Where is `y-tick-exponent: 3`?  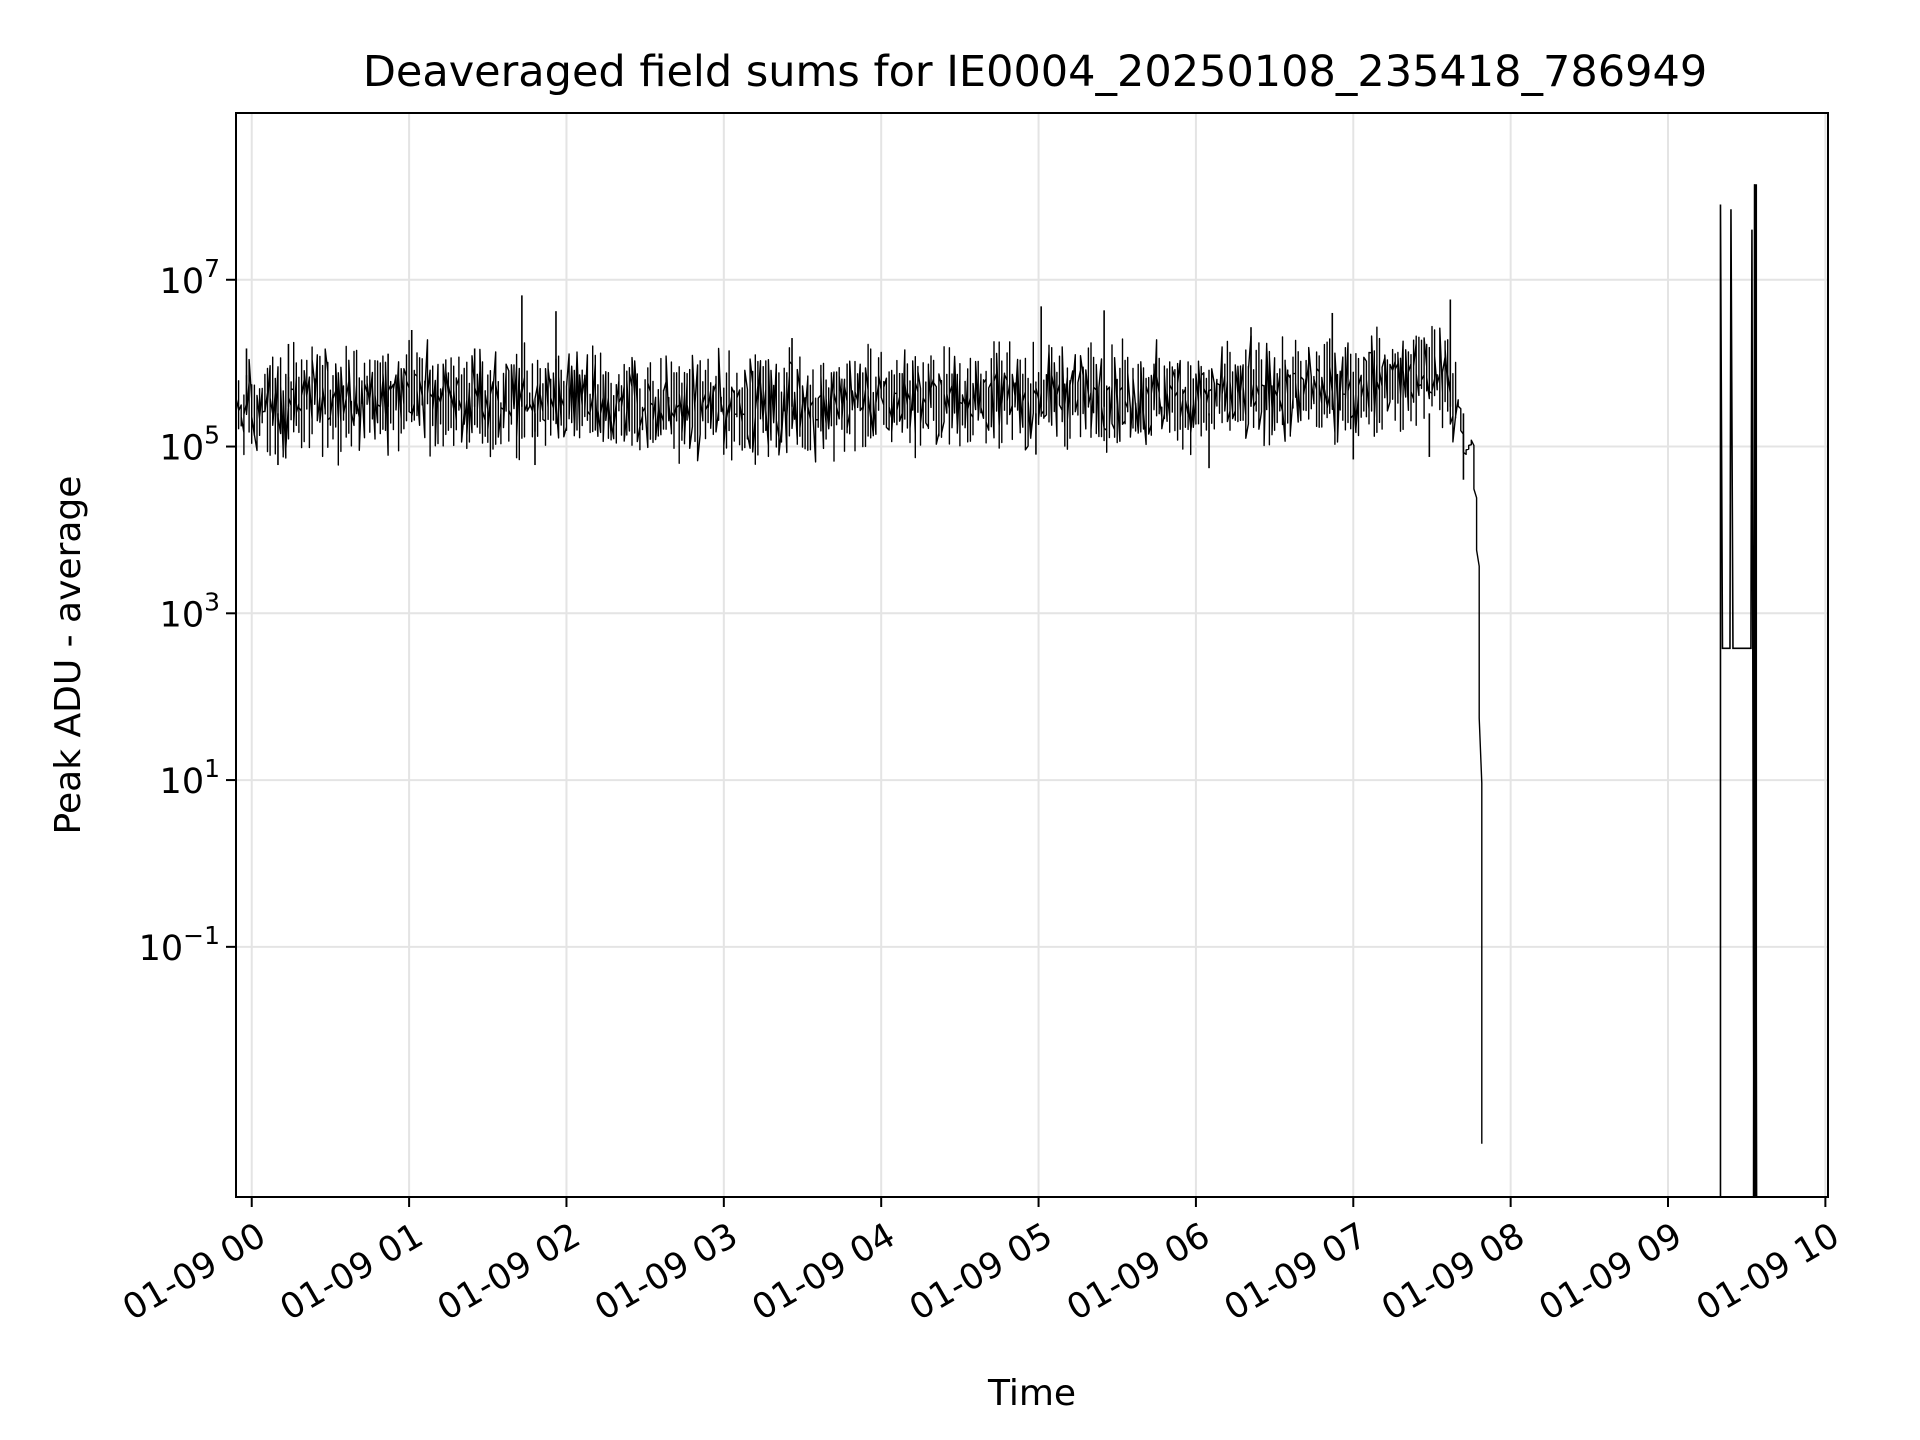
y-tick-exponent: 3 is located at coordinates (212, 601).